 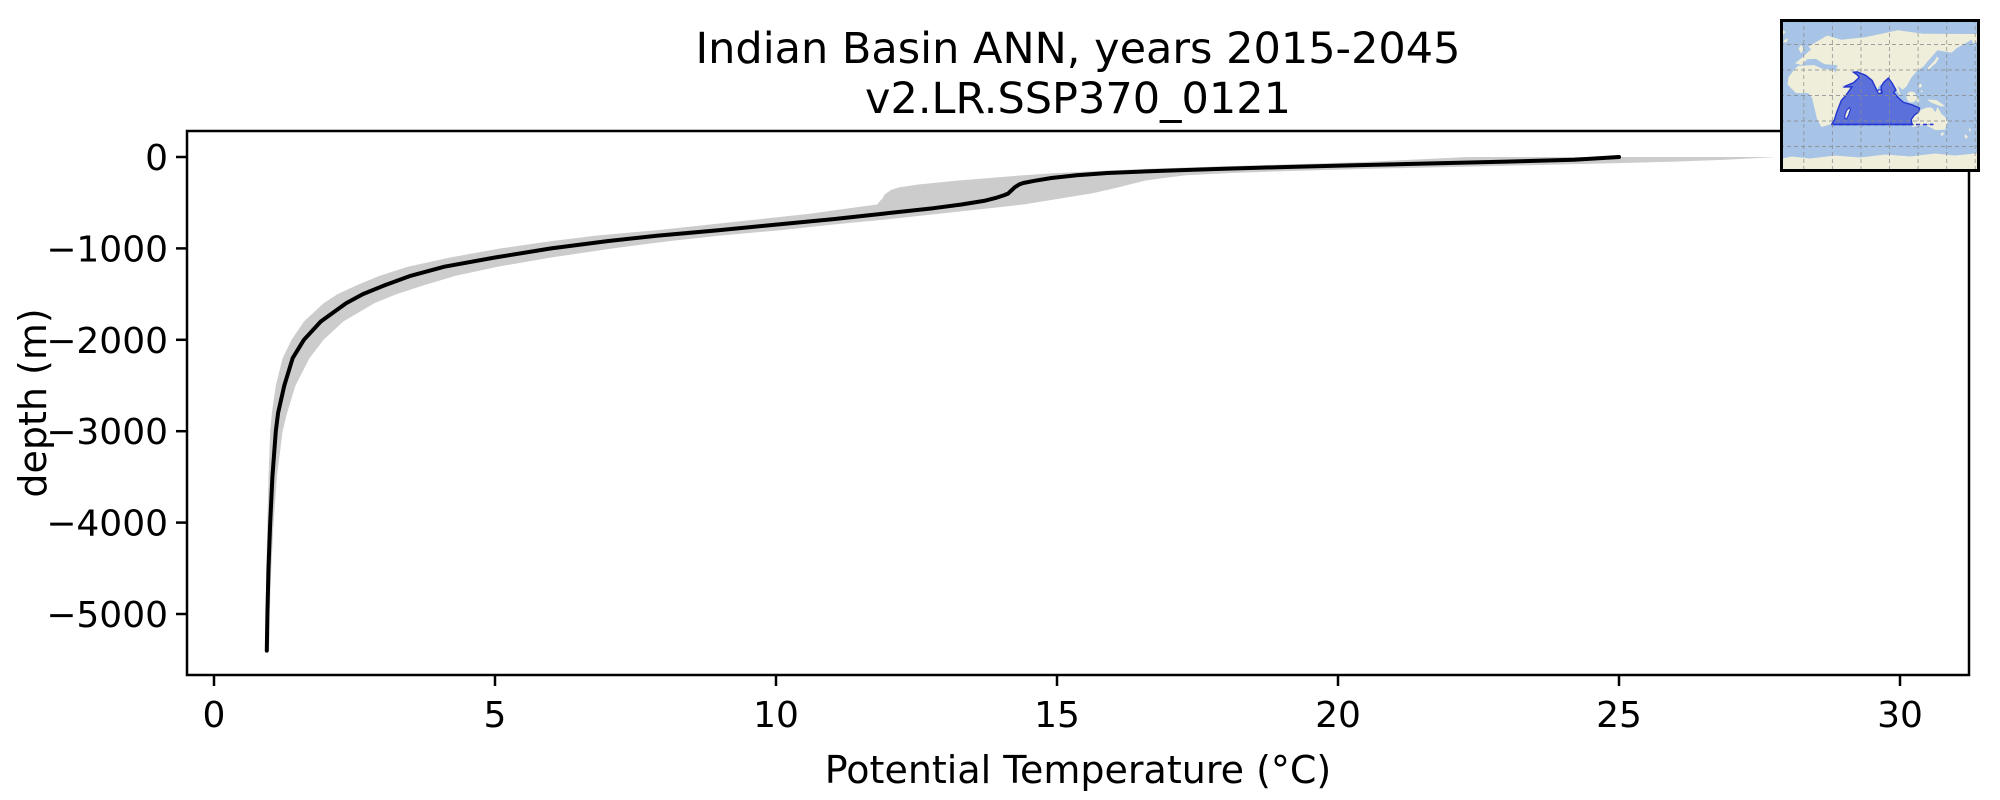 I want to click on y-tick-label: −5000, so click(x=107, y=615).